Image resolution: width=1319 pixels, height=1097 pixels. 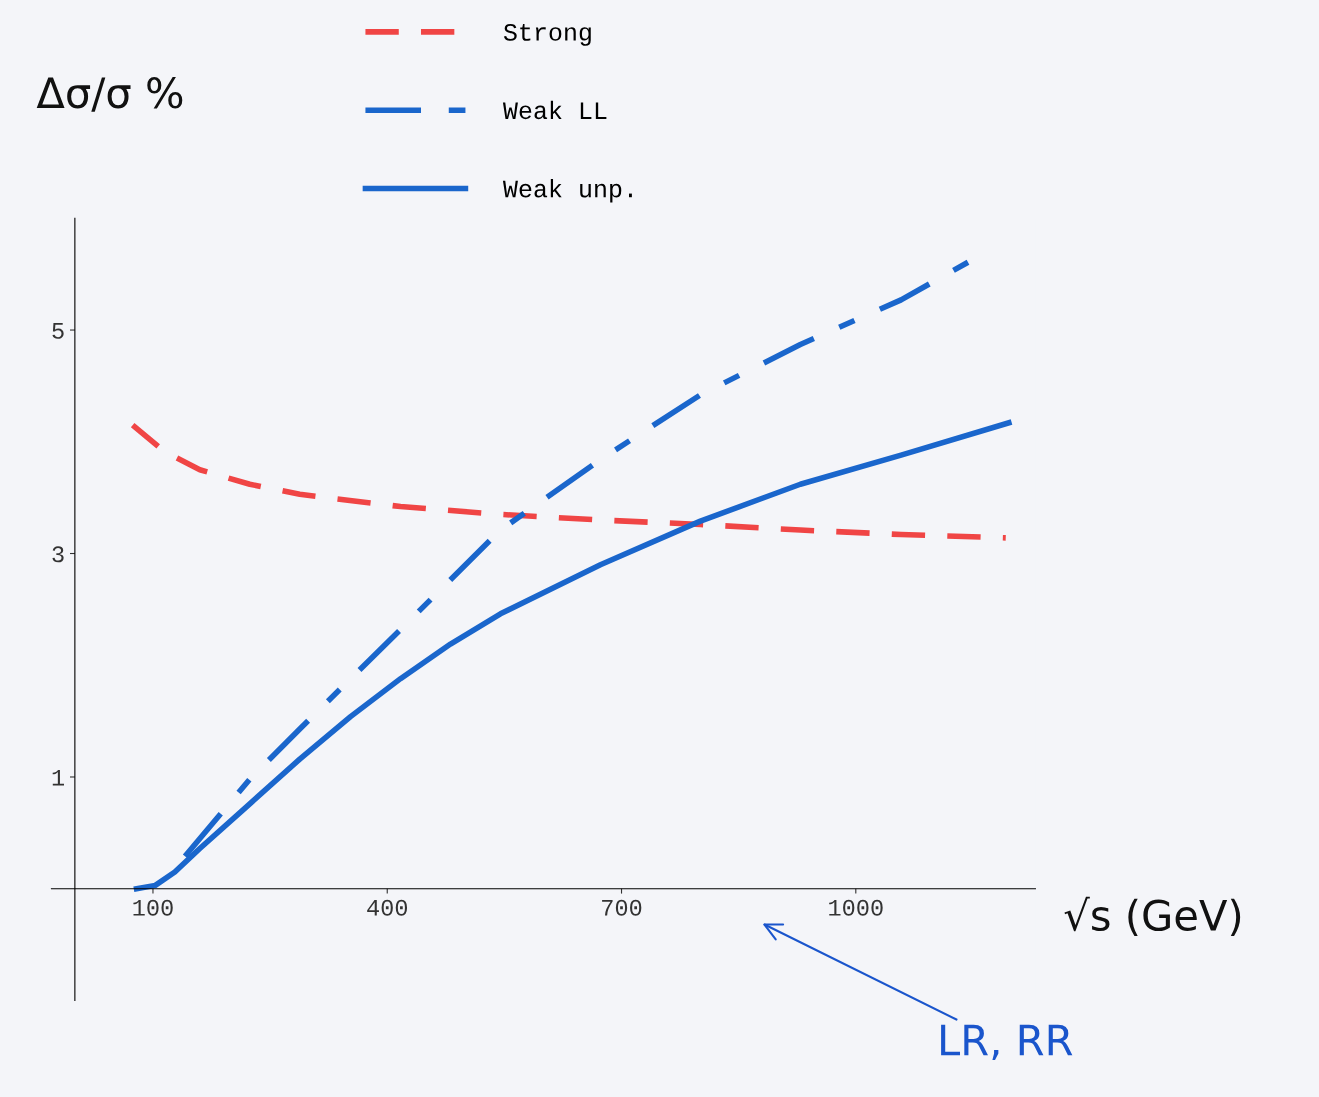 I want to click on legend-label: Strong, so click(x=547, y=34).